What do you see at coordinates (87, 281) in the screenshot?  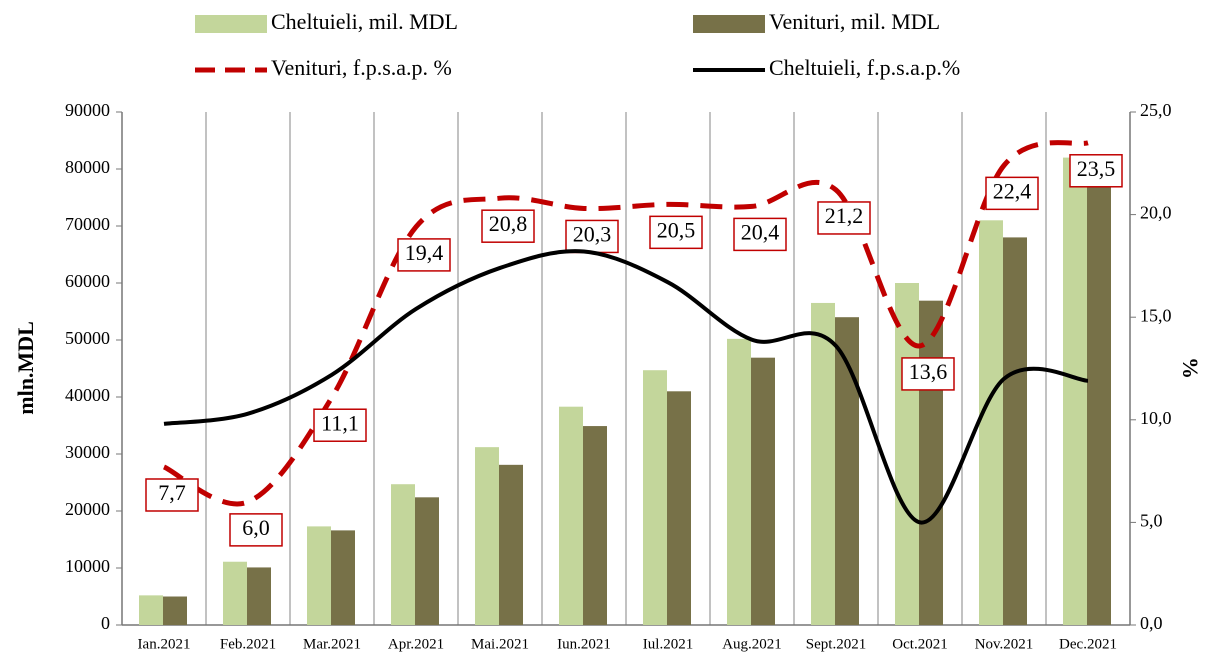 I see `y-tick-label: 60000` at bounding box center [87, 281].